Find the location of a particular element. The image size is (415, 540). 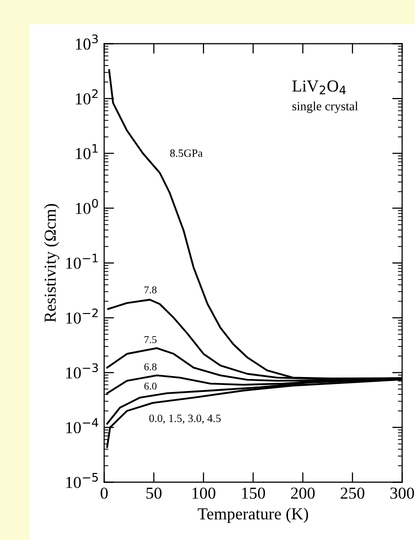

y-tick-label: 10$^{−4}$ is located at coordinates (82, 426).